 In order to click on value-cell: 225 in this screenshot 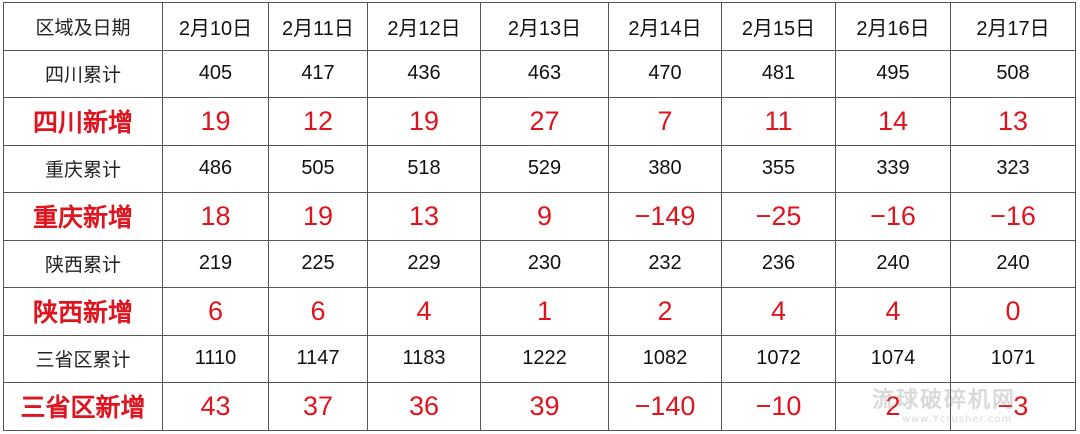, I will do `click(318, 263)`.